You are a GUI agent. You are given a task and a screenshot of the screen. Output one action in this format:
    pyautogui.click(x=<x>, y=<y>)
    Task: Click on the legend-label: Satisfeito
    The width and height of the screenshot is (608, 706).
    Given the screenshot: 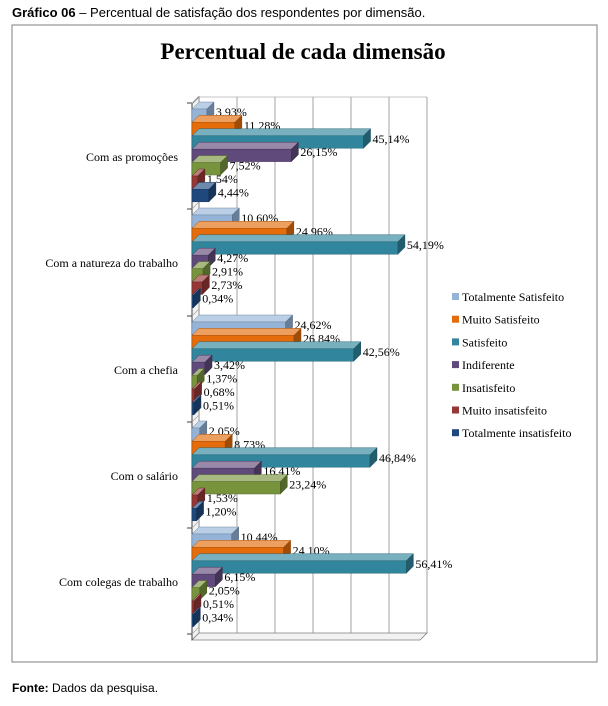 What is the action you would take?
    pyautogui.click(x=484, y=342)
    